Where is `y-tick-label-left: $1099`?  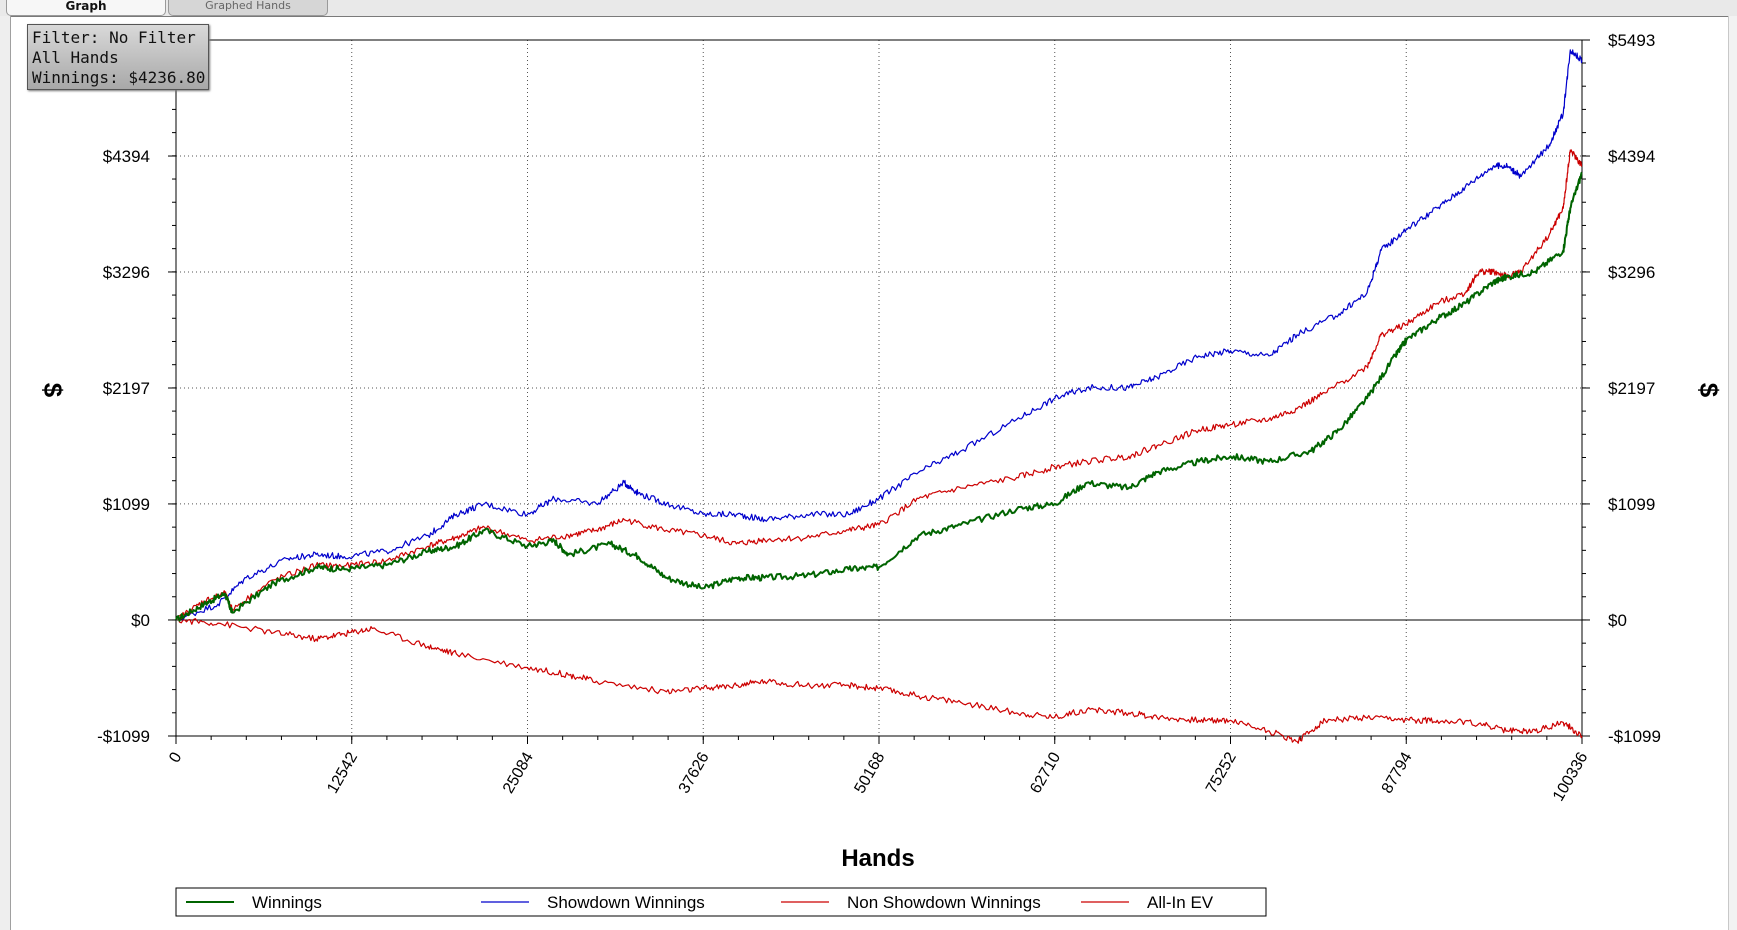 y-tick-label-left: $1099 is located at coordinates (126, 504).